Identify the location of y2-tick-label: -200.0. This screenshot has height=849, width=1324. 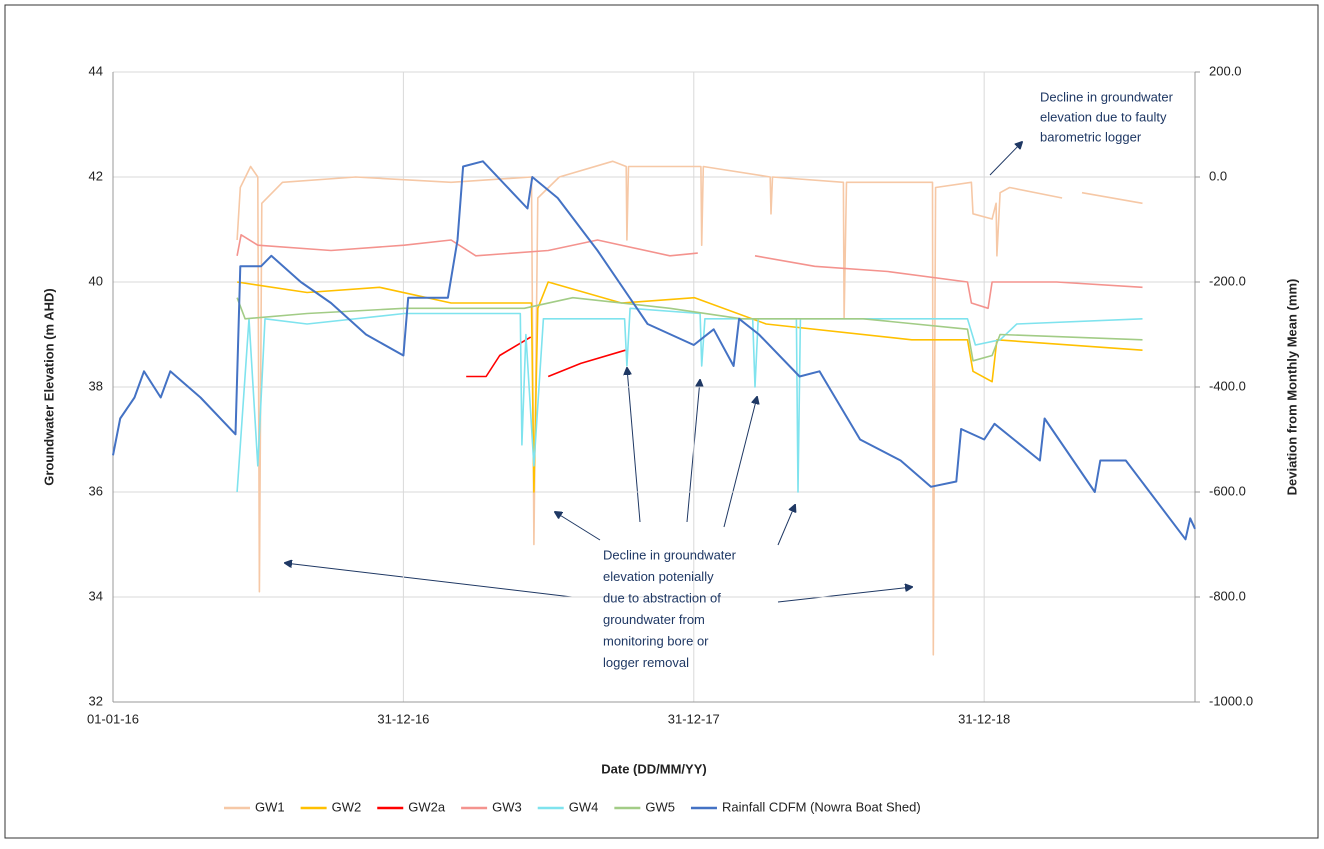
(1227, 280).